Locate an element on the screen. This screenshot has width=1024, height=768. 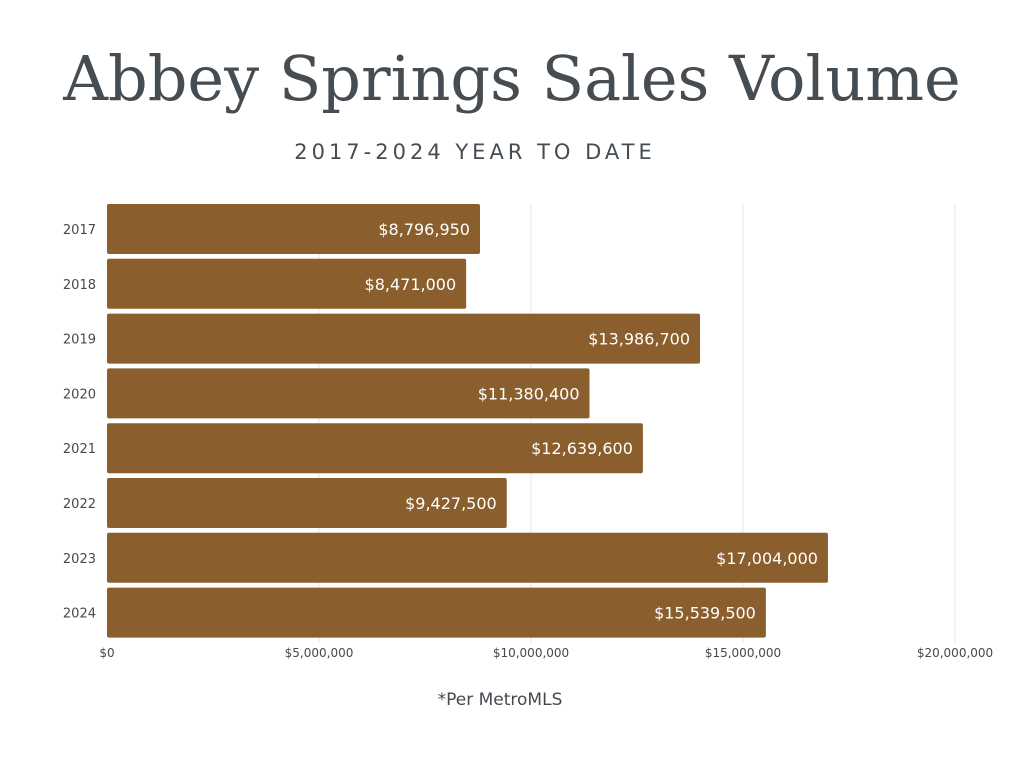
category-labels: 2017 2018 2019 2020 2021 2022 2023 2024 is located at coordinates (79, 422).